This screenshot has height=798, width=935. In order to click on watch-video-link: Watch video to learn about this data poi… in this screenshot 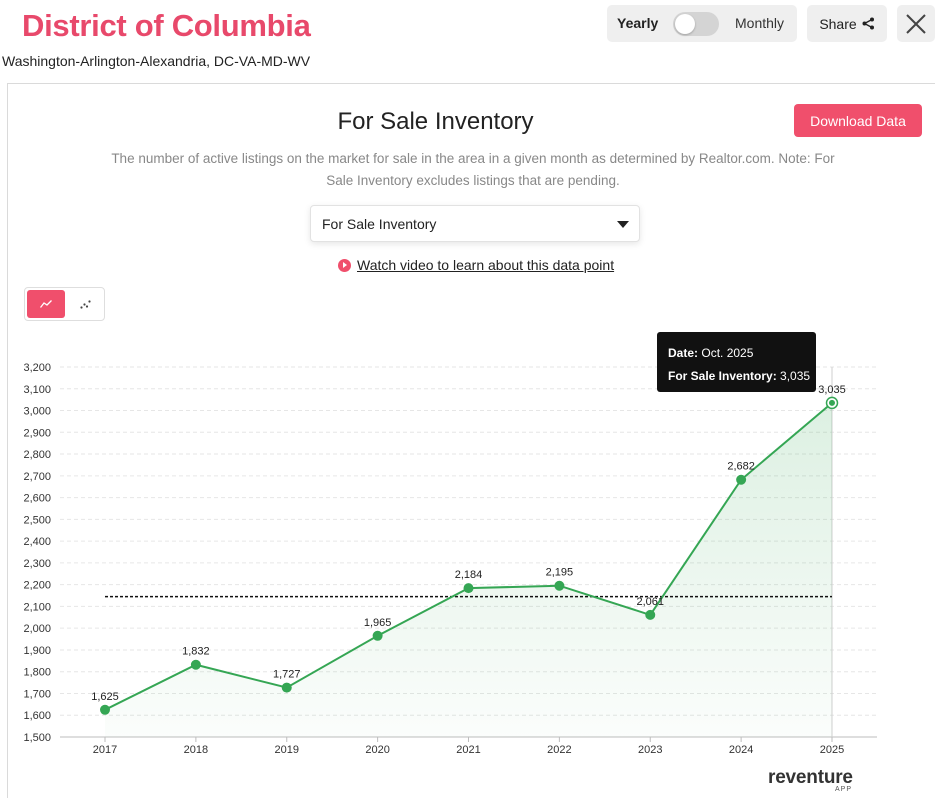, I will do `click(476, 265)`.